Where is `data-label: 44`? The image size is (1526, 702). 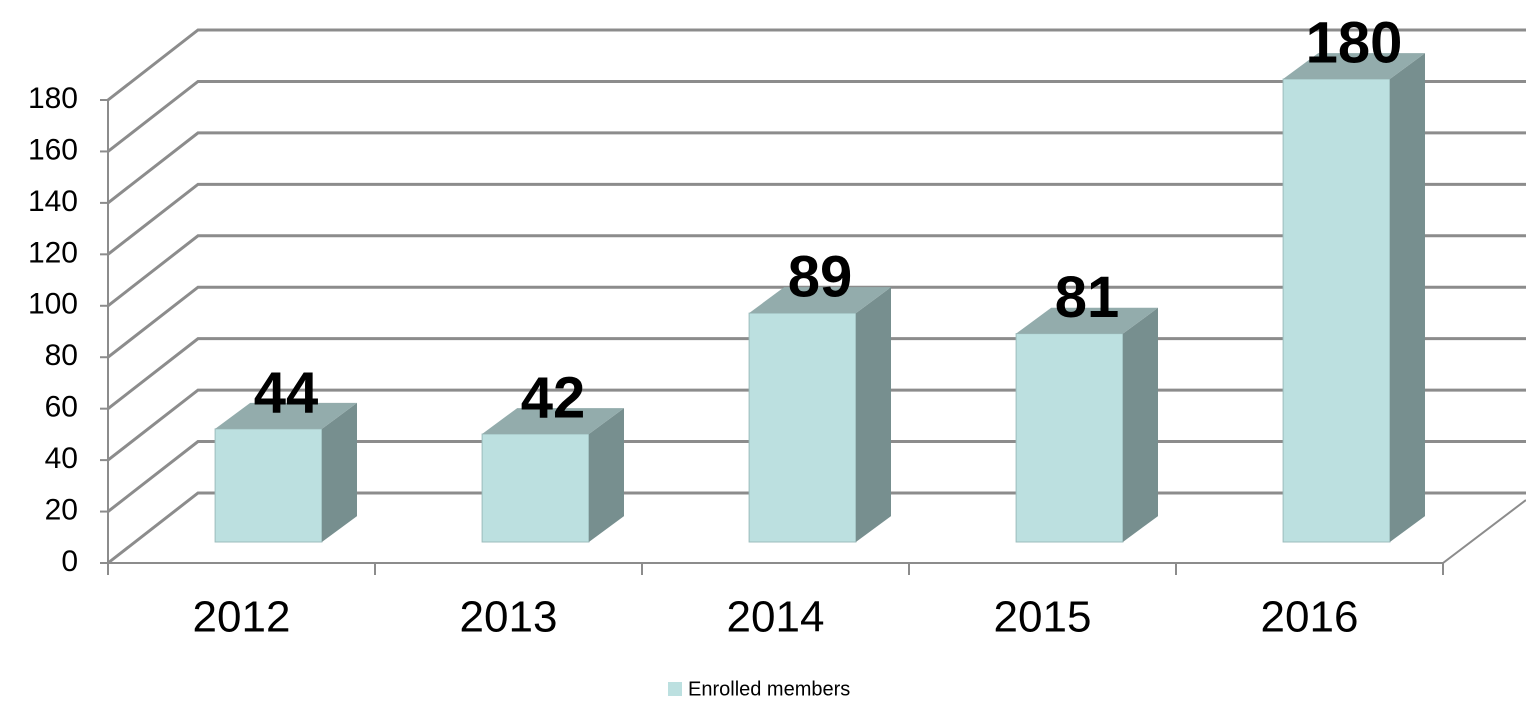 data-label: 44 is located at coordinates (286, 392).